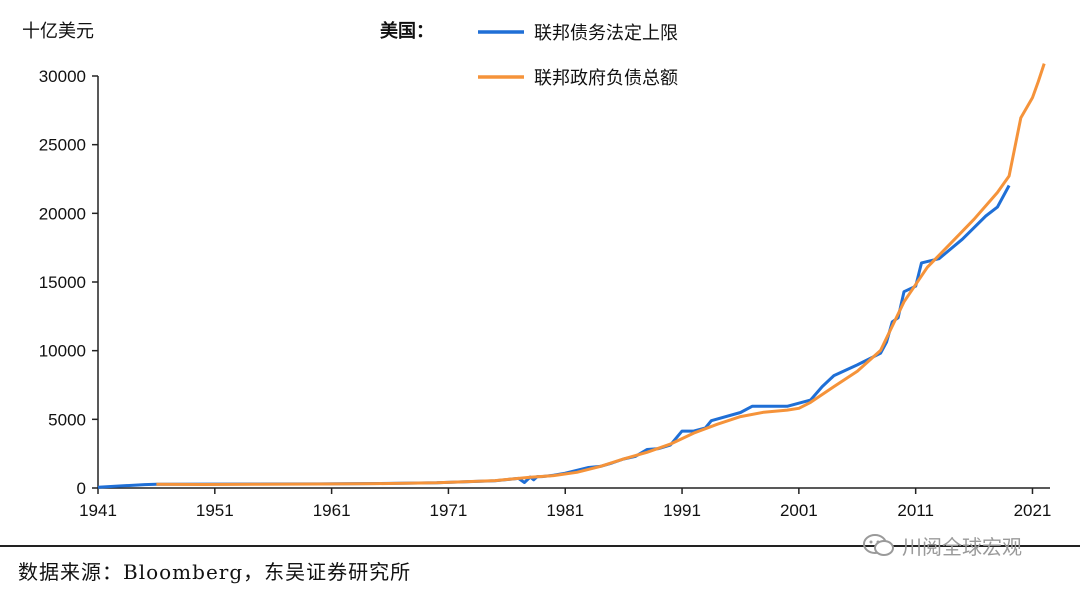  What do you see at coordinates (1033, 510) in the screenshot?
I see `x-tick-label: 2021` at bounding box center [1033, 510].